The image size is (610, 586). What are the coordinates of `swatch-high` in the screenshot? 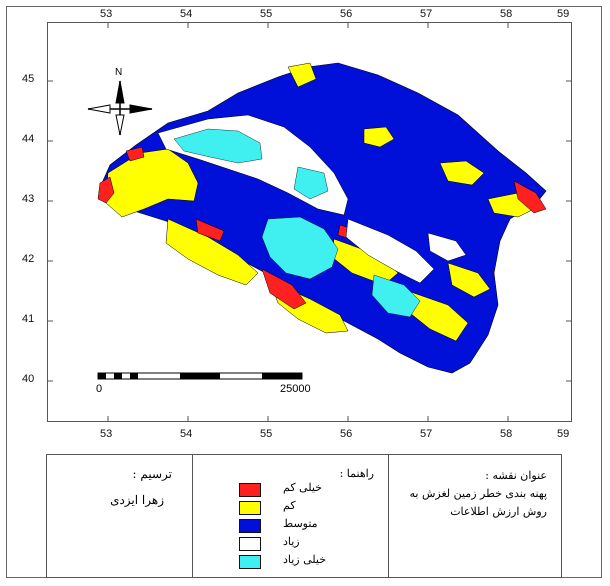 It's located at (250, 544).